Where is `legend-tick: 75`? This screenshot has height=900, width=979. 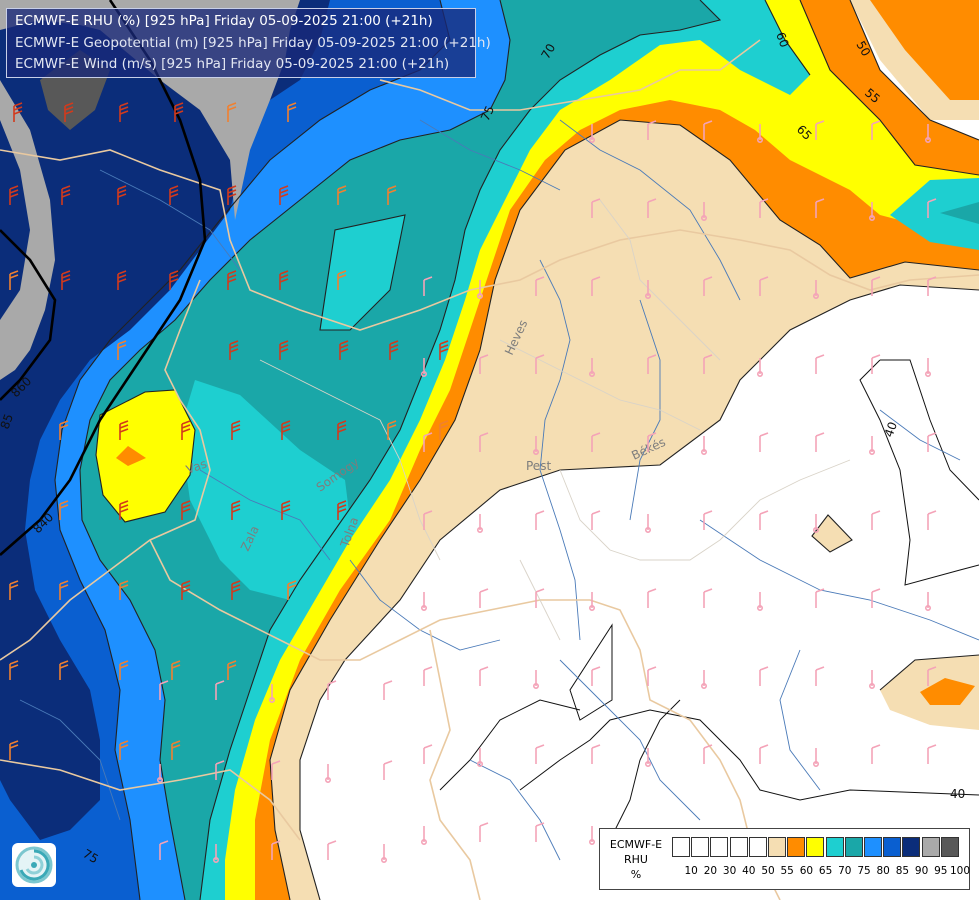 legend-tick: 75 is located at coordinates (864, 871).